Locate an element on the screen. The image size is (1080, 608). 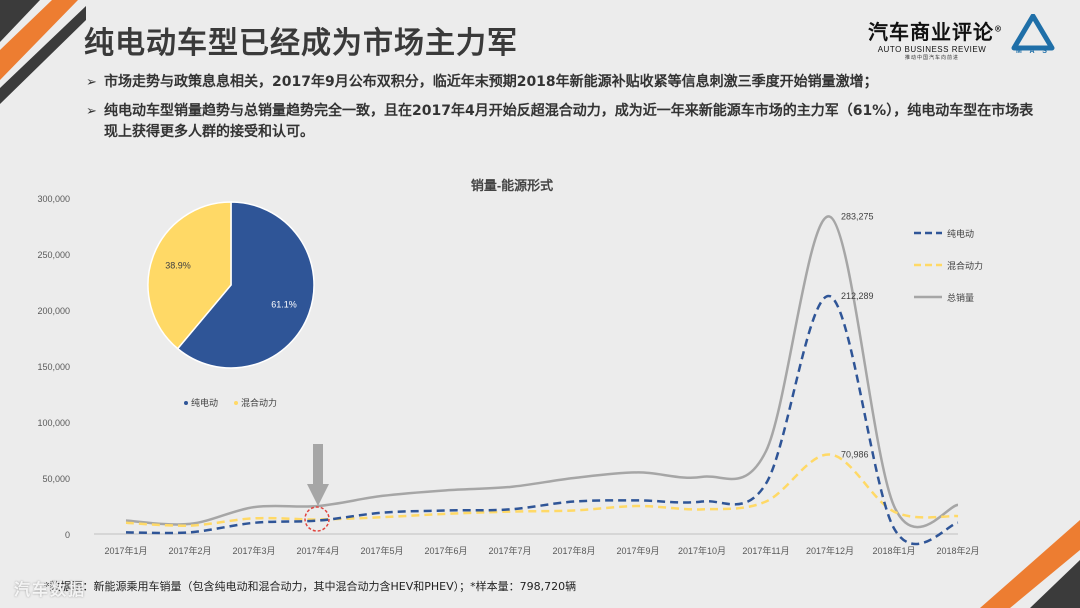
legend-label: 总销量 is located at coordinates (960, 297).